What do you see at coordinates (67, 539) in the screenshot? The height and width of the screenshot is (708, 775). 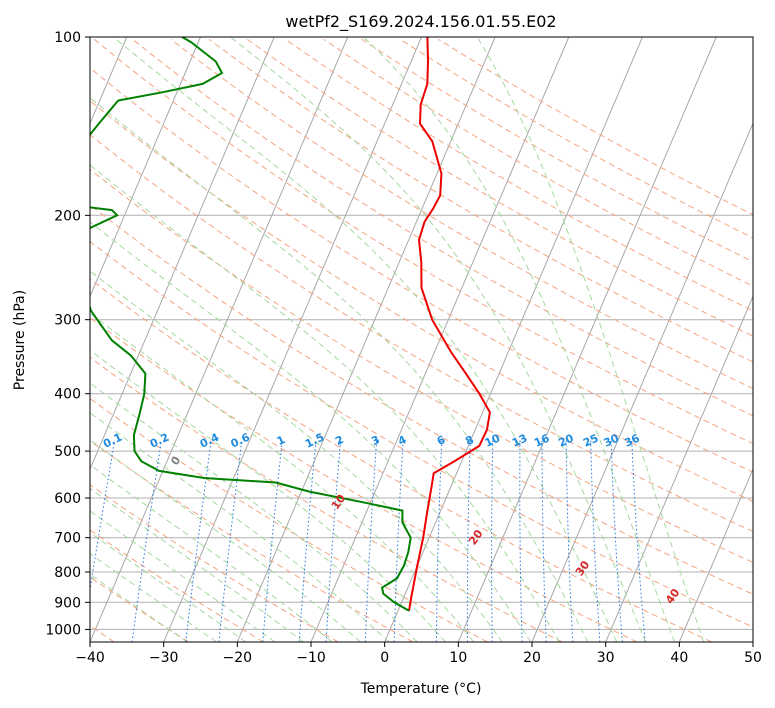 I see `y-tick-label: 700` at bounding box center [67, 539].